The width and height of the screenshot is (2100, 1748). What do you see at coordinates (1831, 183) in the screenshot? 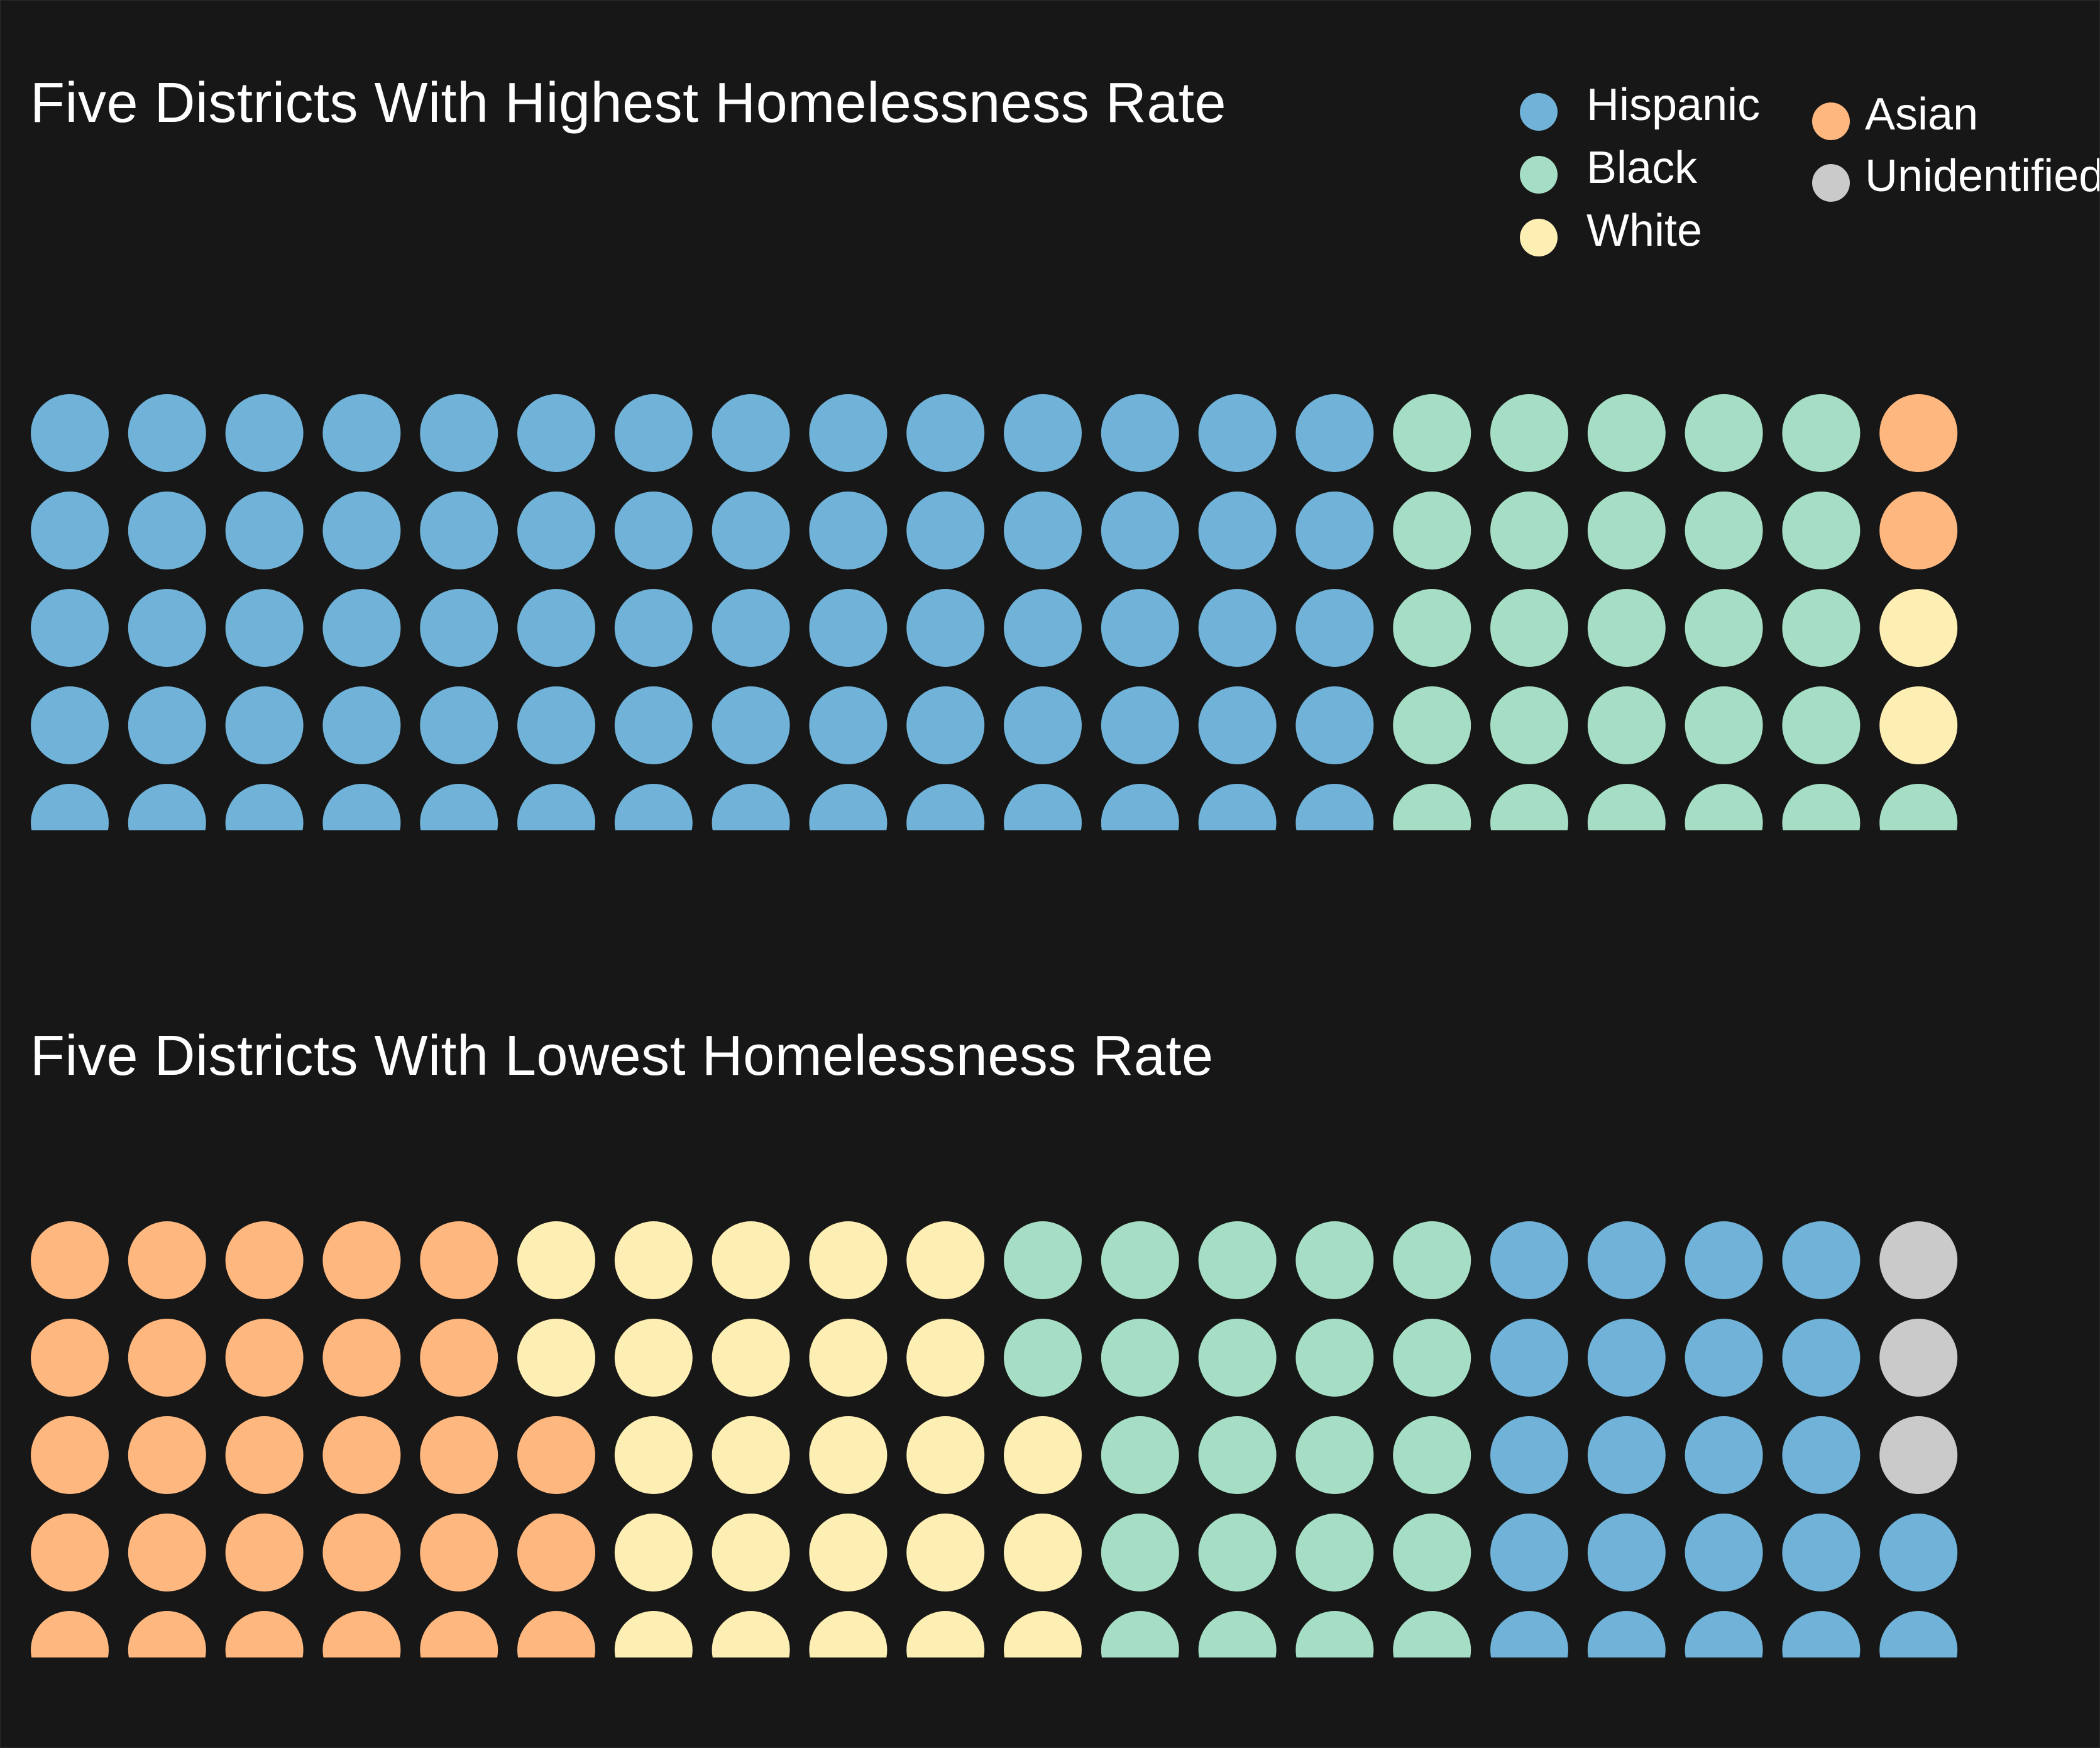
I see `legend-swatch-unidentified` at bounding box center [1831, 183].